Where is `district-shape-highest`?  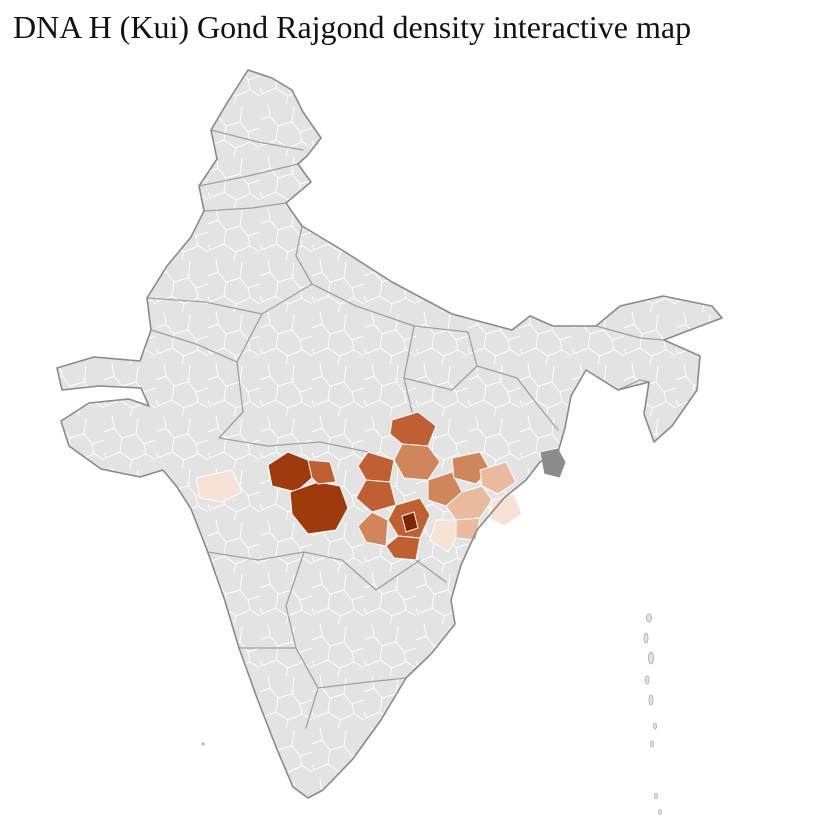
district-shape-highest is located at coordinates (410, 522).